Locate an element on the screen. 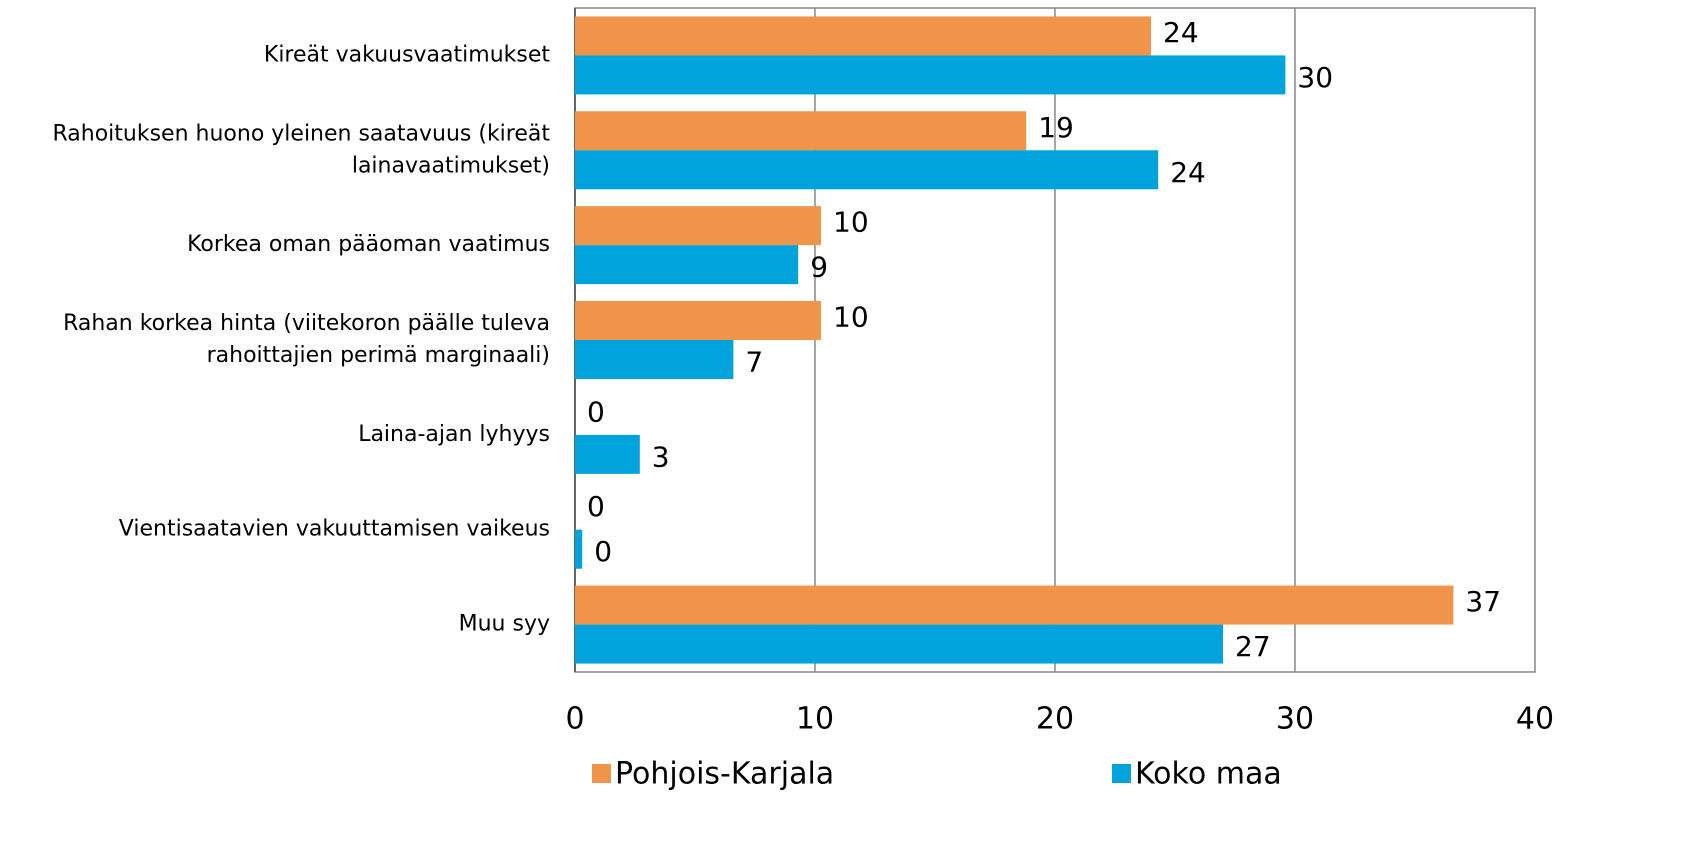  category-label: Vientisaatavien vakuuttamisen vaikeus is located at coordinates (334, 529).